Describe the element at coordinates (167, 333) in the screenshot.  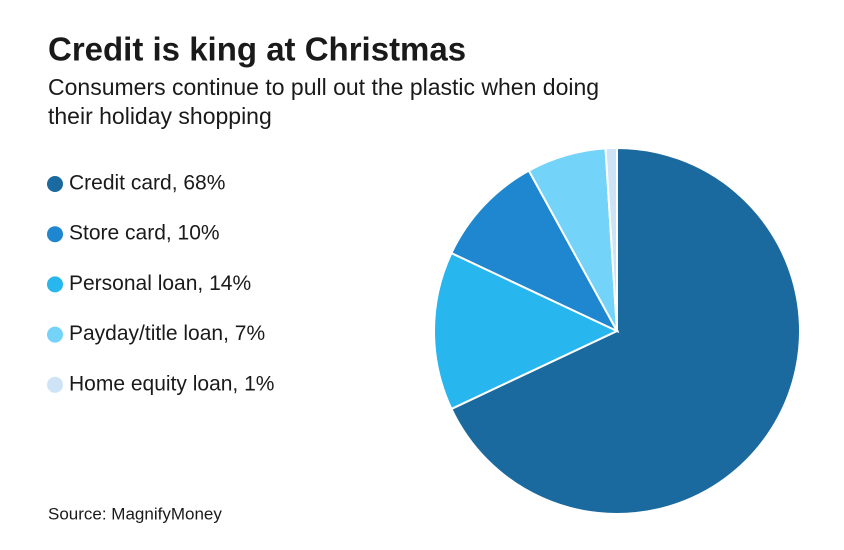
I see `legend-label: Payday/title loan, 7%` at that location.